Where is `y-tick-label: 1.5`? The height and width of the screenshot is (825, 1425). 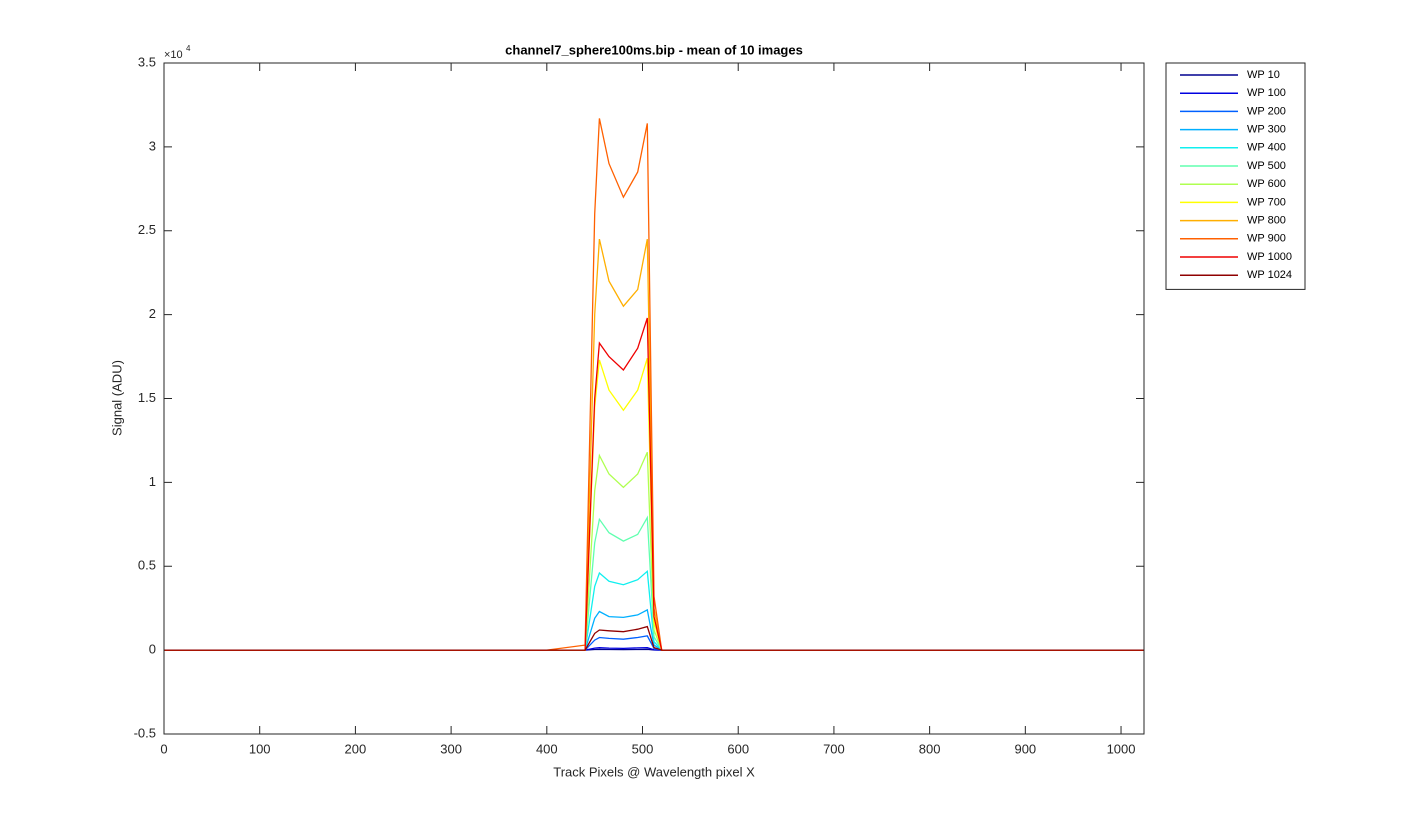 y-tick-label: 1.5 is located at coordinates (147, 397).